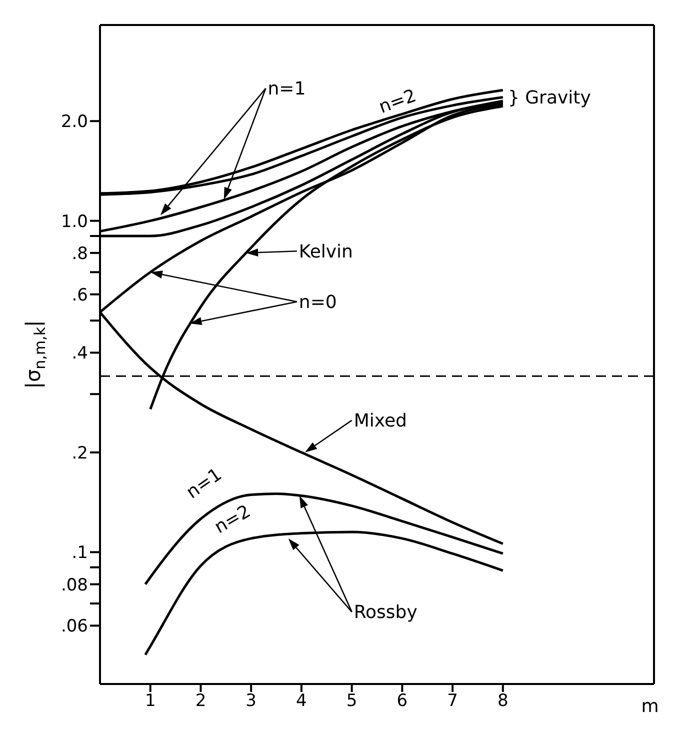 Image resolution: width=675 pixels, height=732 pixels. I want to click on x-tick-label: 8, so click(502, 701).